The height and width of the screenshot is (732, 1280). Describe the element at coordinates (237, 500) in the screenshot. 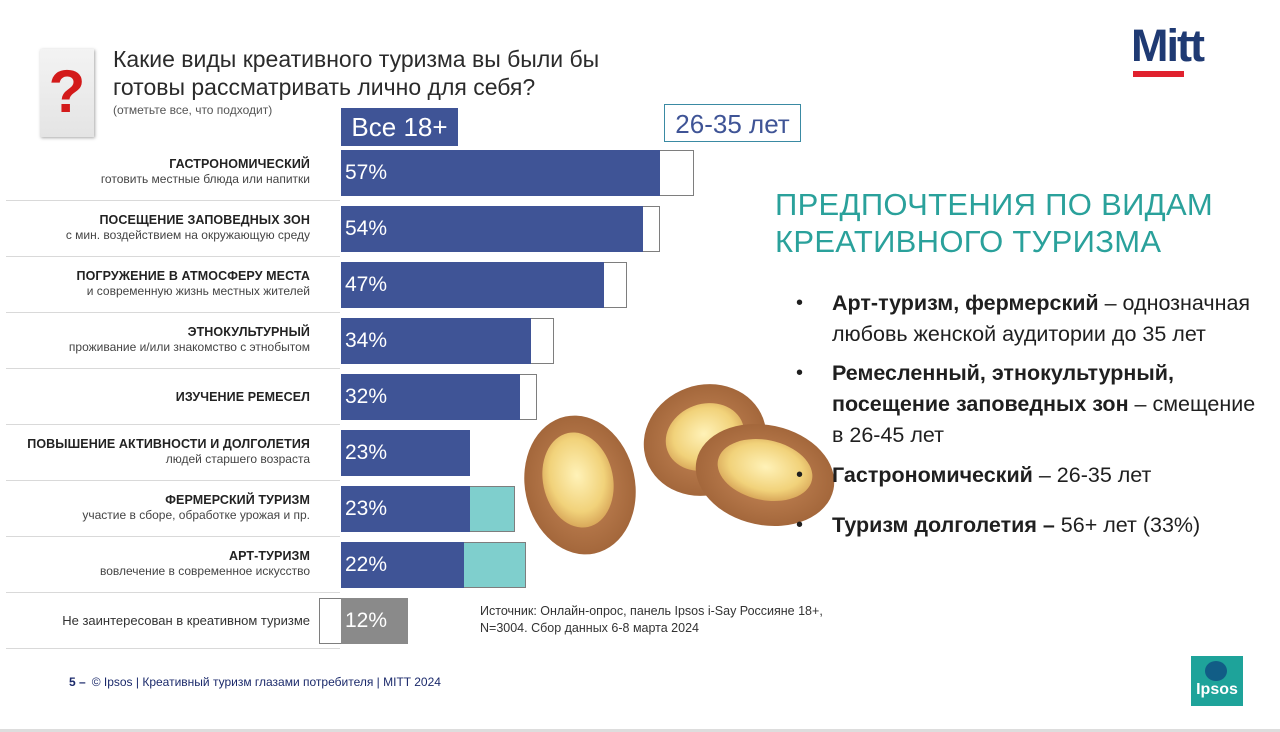

I see `category-title: ФЕРМЕРСКИЙ ТУРИЗМ` at that location.